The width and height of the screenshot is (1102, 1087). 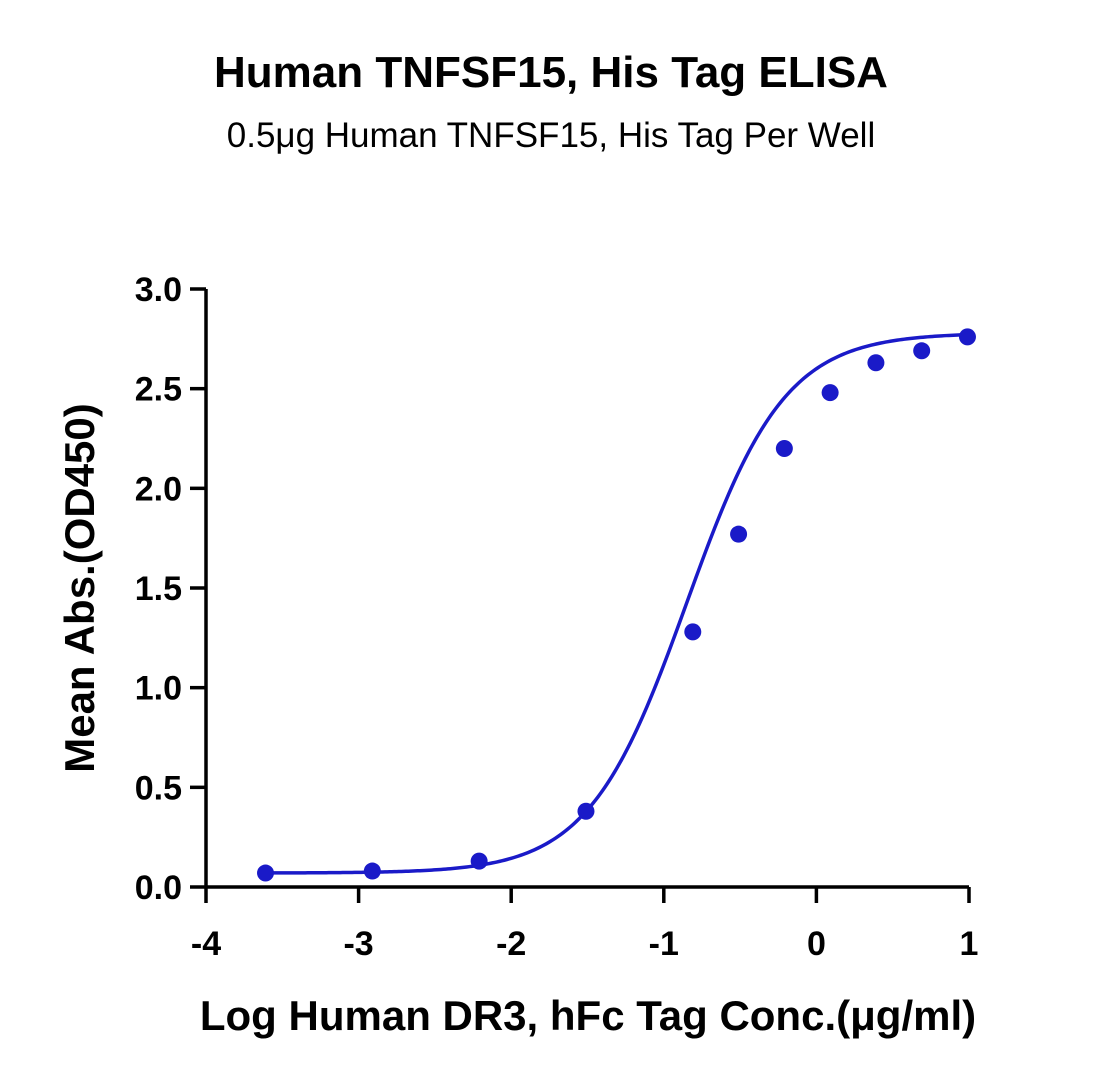 What do you see at coordinates (158, 888) in the screenshot?
I see `y-tick-label: 0.0` at bounding box center [158, 888].